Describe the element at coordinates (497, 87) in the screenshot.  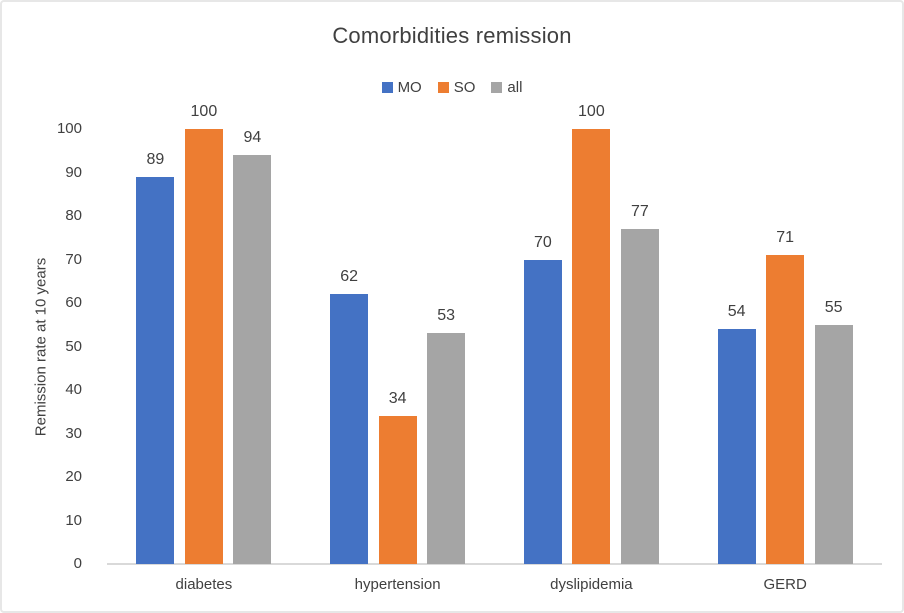
I see `legend-swatch-all` at that location.